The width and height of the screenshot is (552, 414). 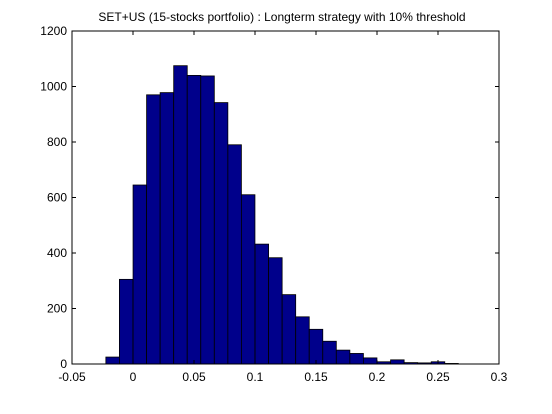 I want to click on x-tick-label-5: 0.2, so click(x=377, y=377).